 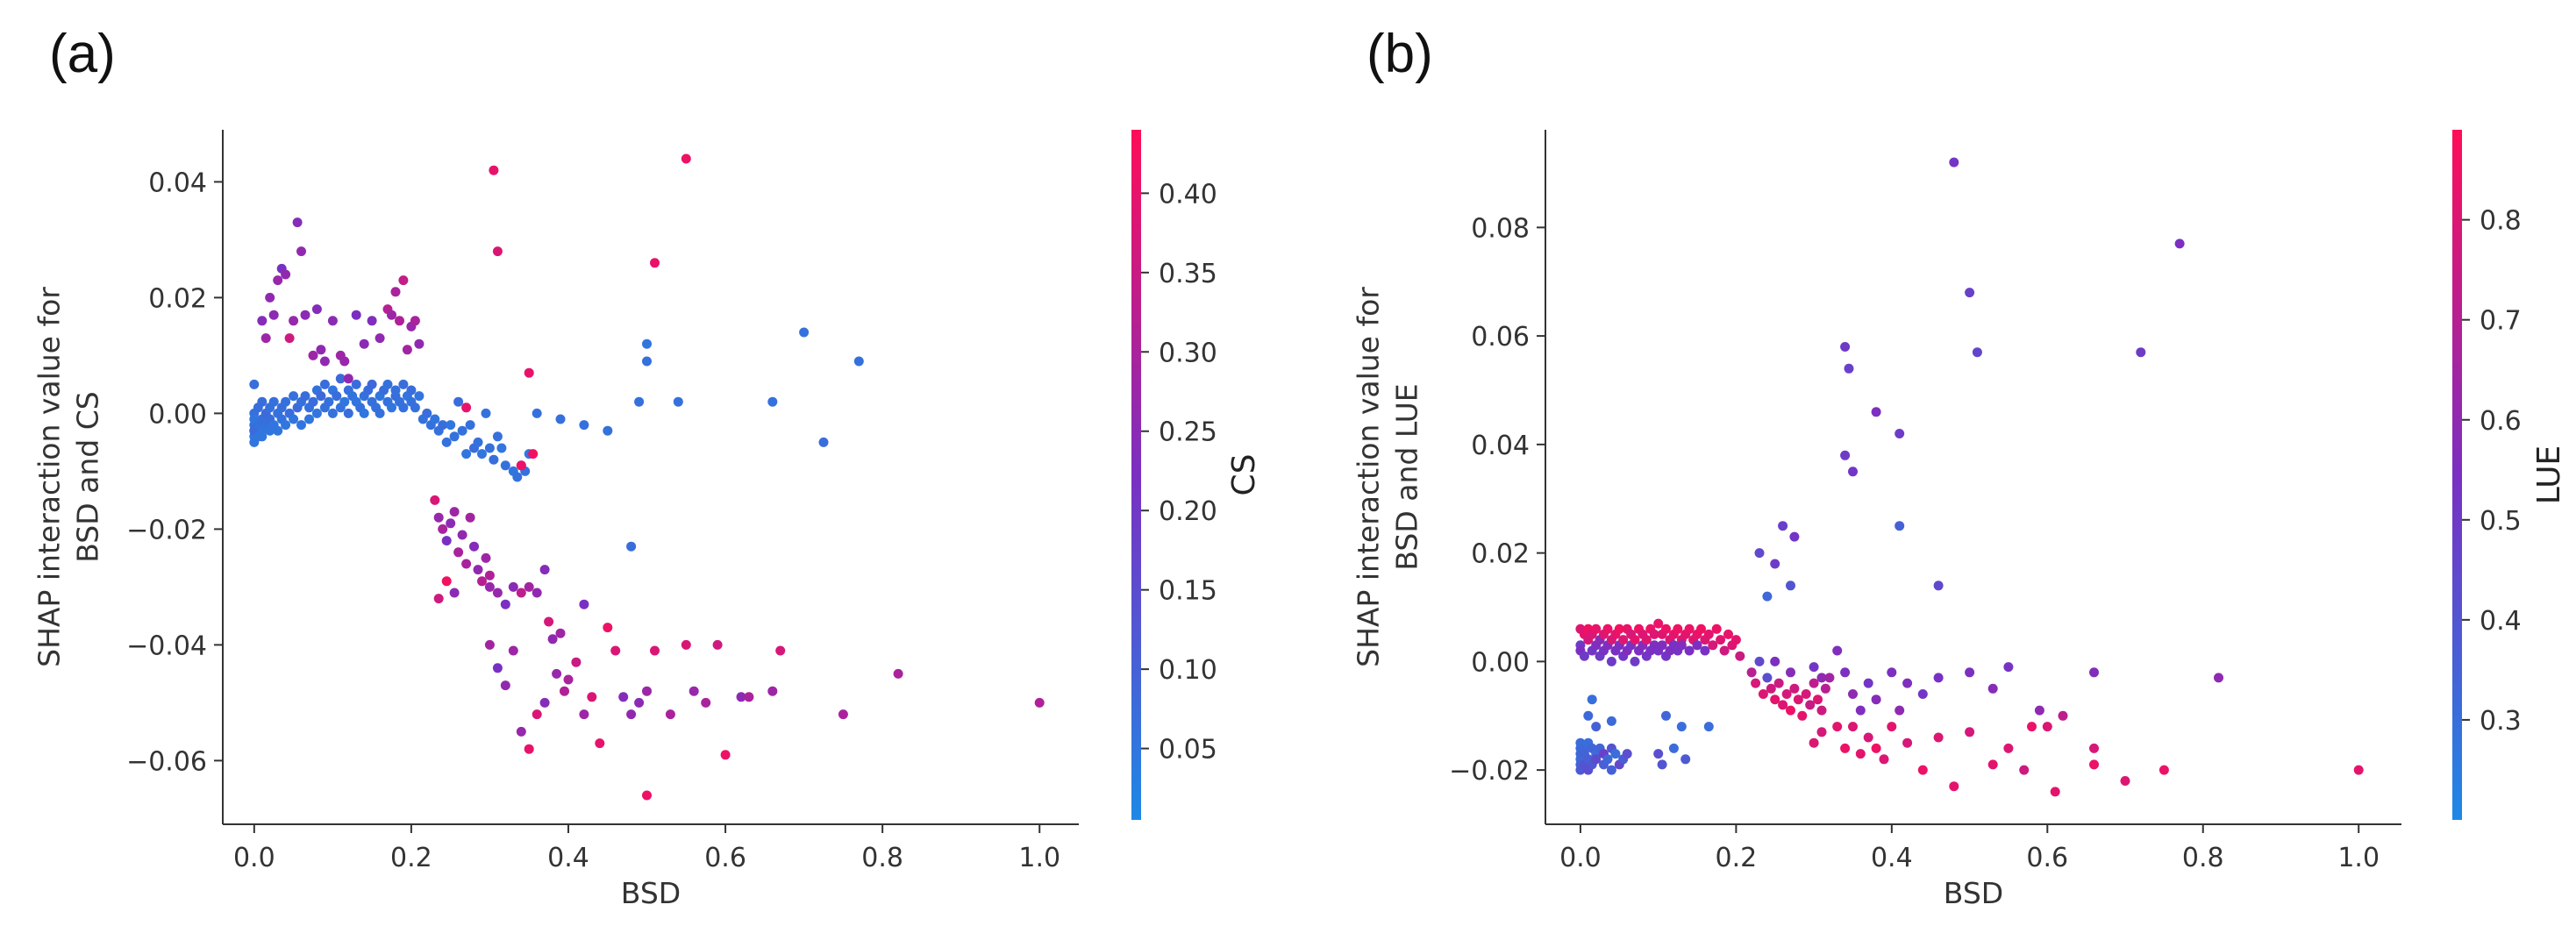 I want to click on y-tick-label: 0.04, so click(x=1501, y=446).